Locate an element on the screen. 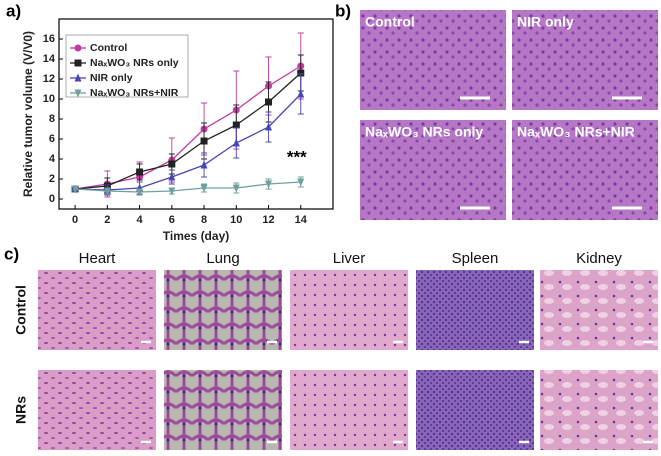  column-label: Lung is located at coordinates (222, 258).